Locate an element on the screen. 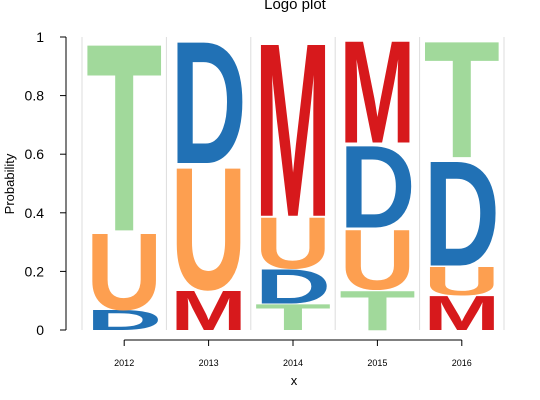 This screenshot has height=400, width=540. logo-letter-D-2016: D is located at coordinates (462, 213).